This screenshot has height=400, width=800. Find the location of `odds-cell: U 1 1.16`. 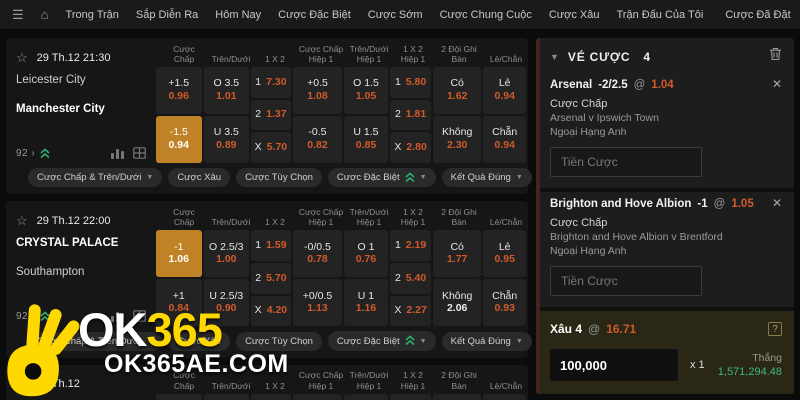

odds-cell: U 1 1.16 is located at coordinates (366, 303).